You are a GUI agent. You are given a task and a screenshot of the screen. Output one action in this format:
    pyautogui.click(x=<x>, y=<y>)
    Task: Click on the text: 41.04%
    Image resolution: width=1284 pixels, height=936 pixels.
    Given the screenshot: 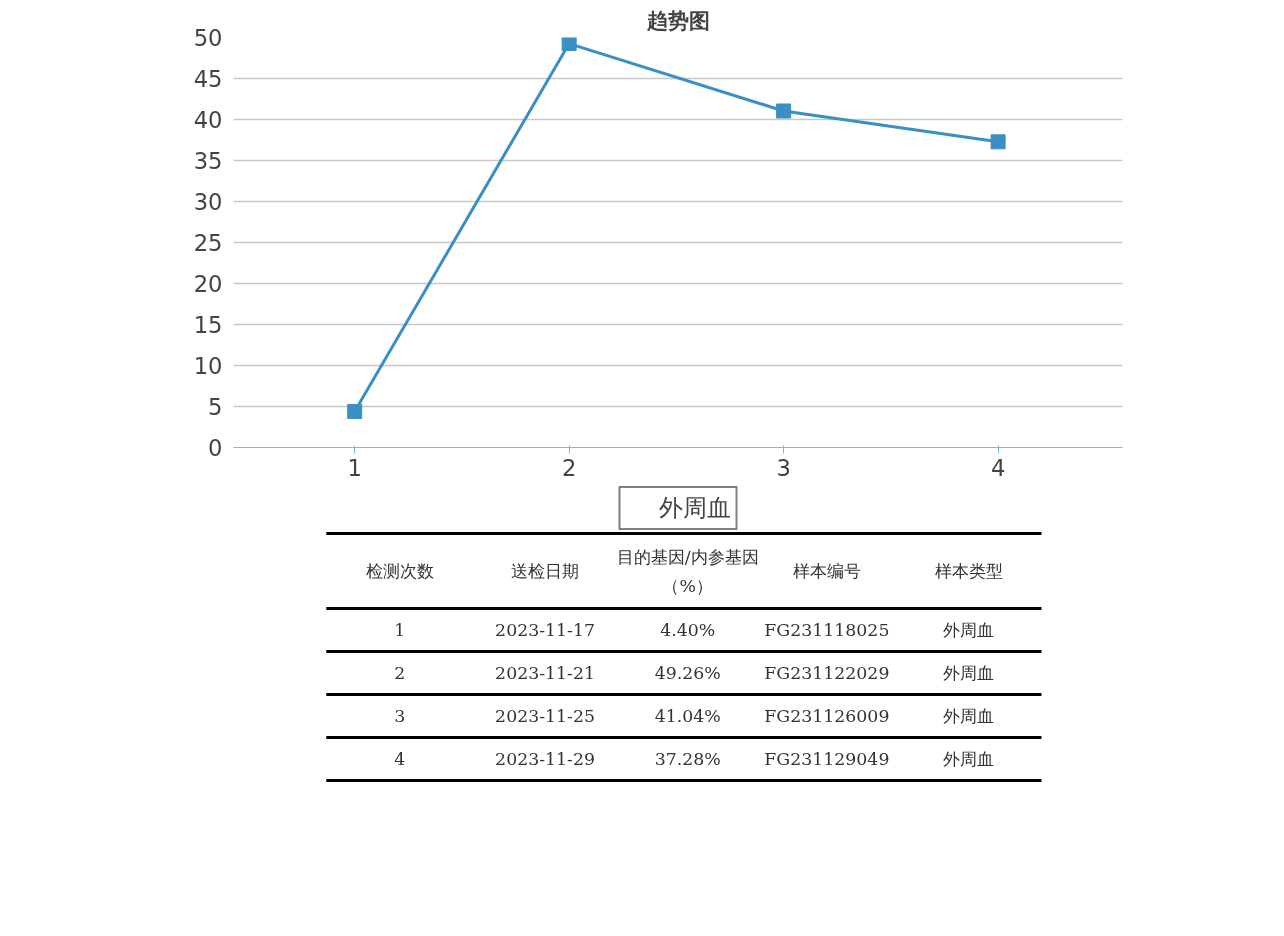 What is the action you would take?
    pyautogui.click(x=687, y=716)
    